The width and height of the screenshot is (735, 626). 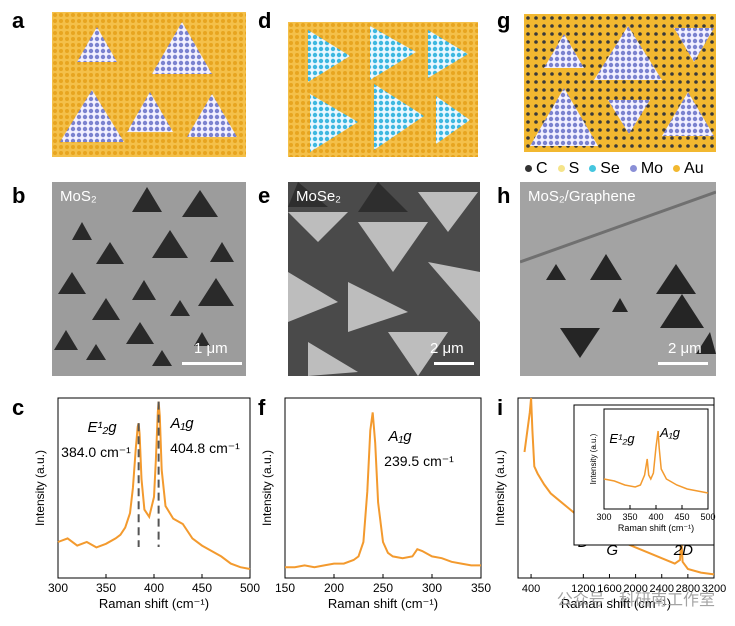 I want to click on legend-item-se: Se, so click(x=604, y=169).